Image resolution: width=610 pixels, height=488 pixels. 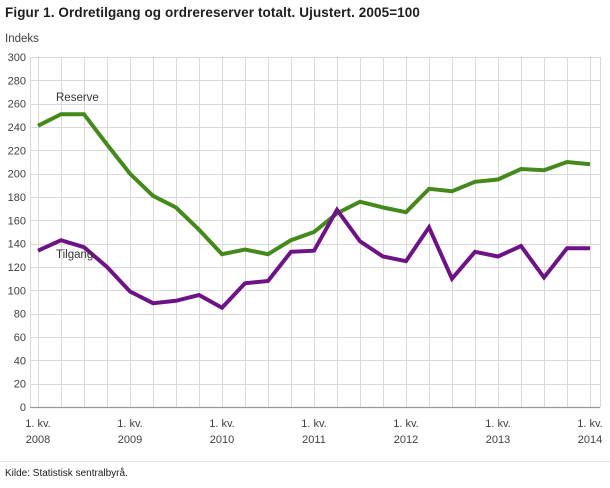 What do you see at coordinates (17, 198) in the screenshot?
I see `y-tick-label: 180` at bounding box center [17, 198].